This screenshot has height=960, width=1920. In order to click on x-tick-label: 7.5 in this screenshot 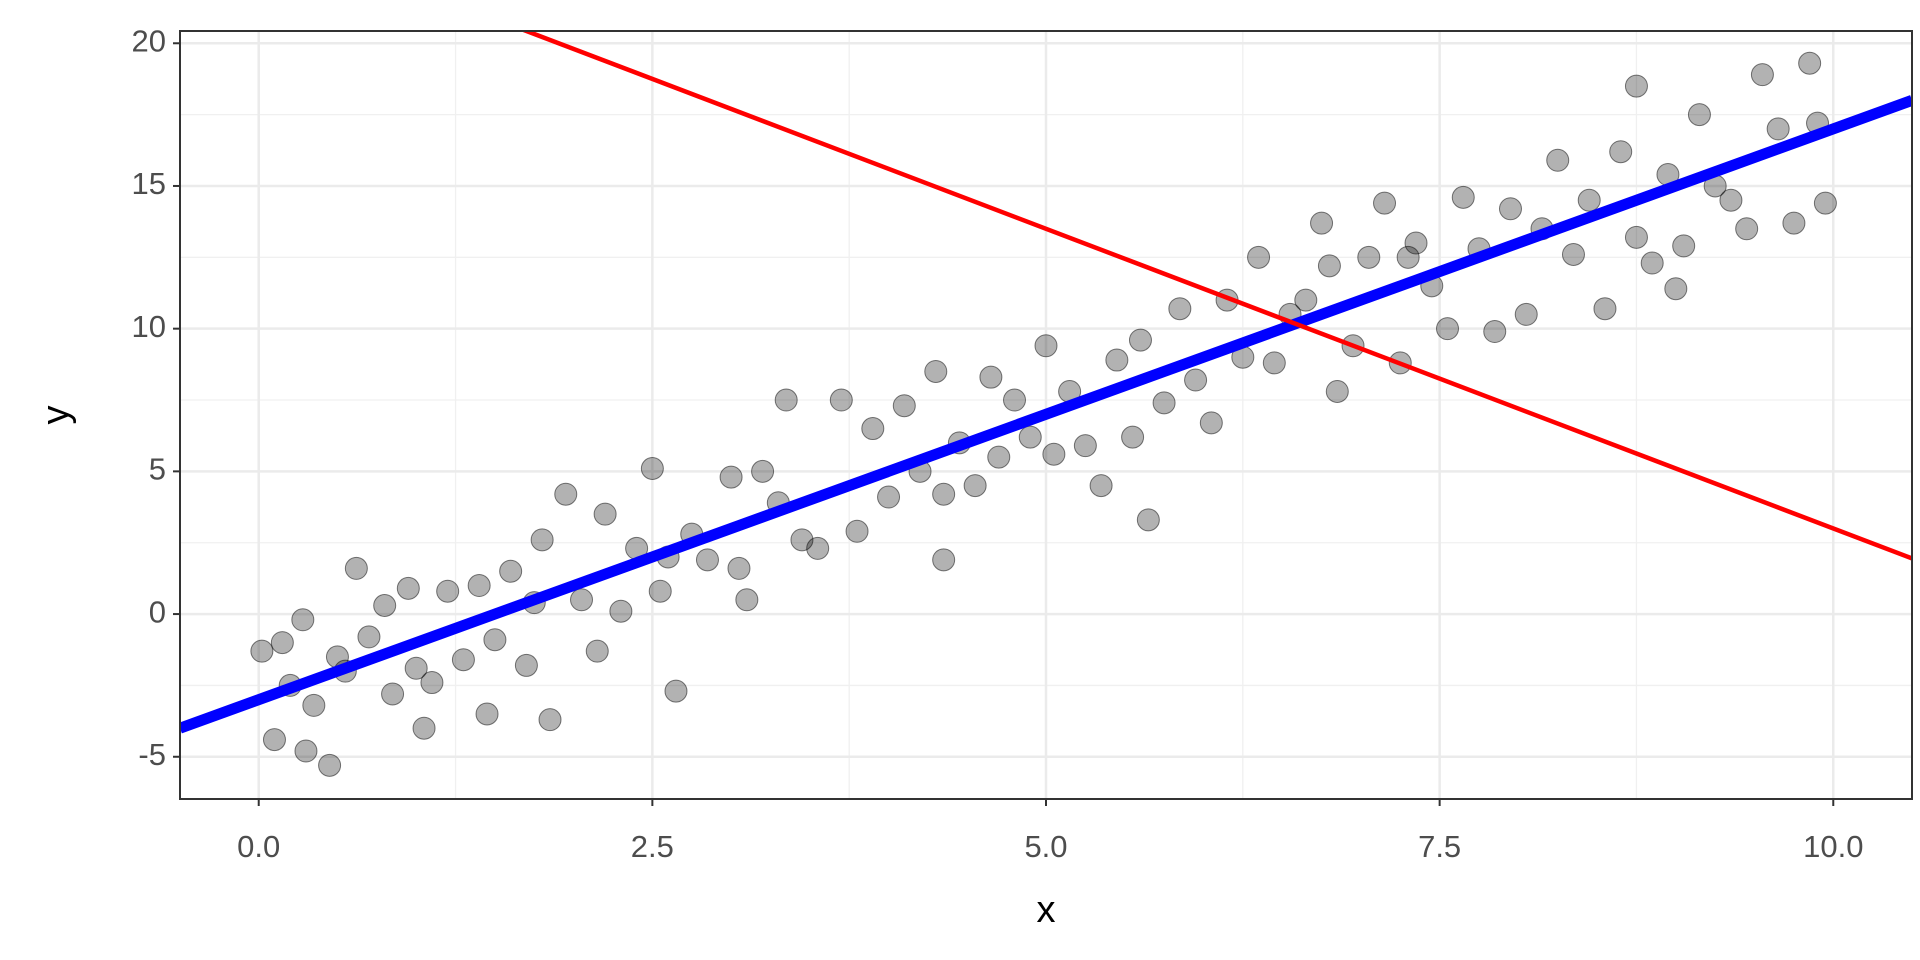, I will do `click(1439, 846)`.